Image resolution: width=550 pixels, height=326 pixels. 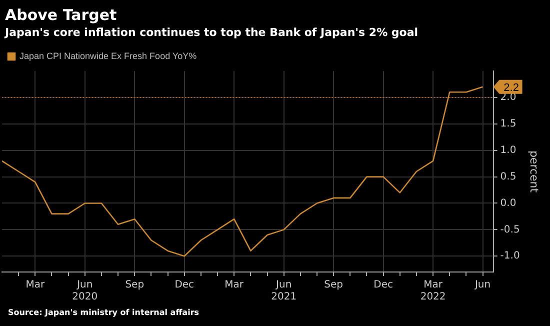 I want to click on x-tick-label: Mar 2022, so click(x=433, y=291).